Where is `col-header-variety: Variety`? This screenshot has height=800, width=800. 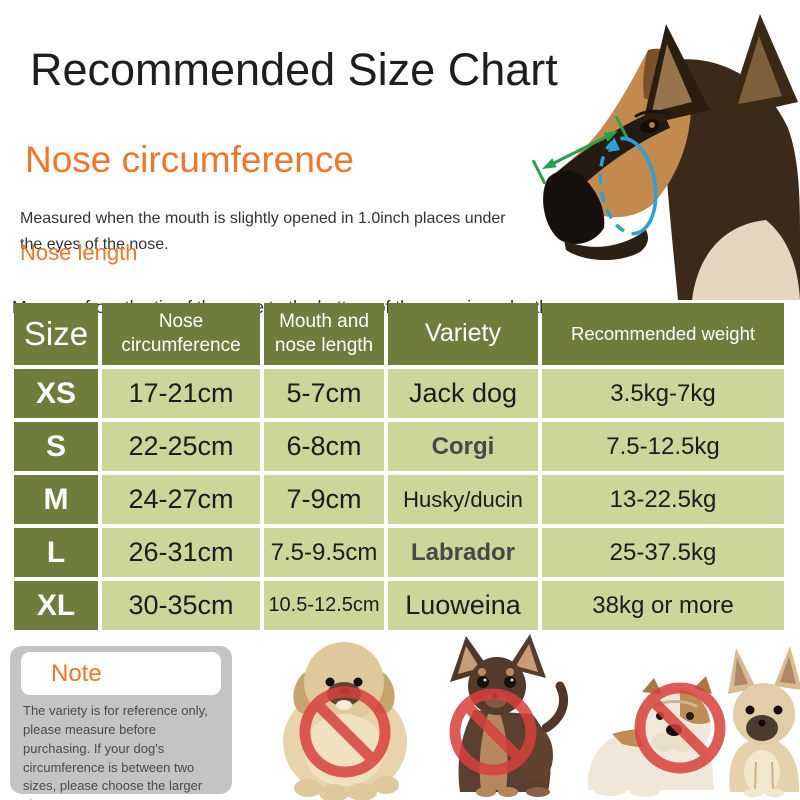
col-header-variety: Variety is located at coordinates (463, 334).